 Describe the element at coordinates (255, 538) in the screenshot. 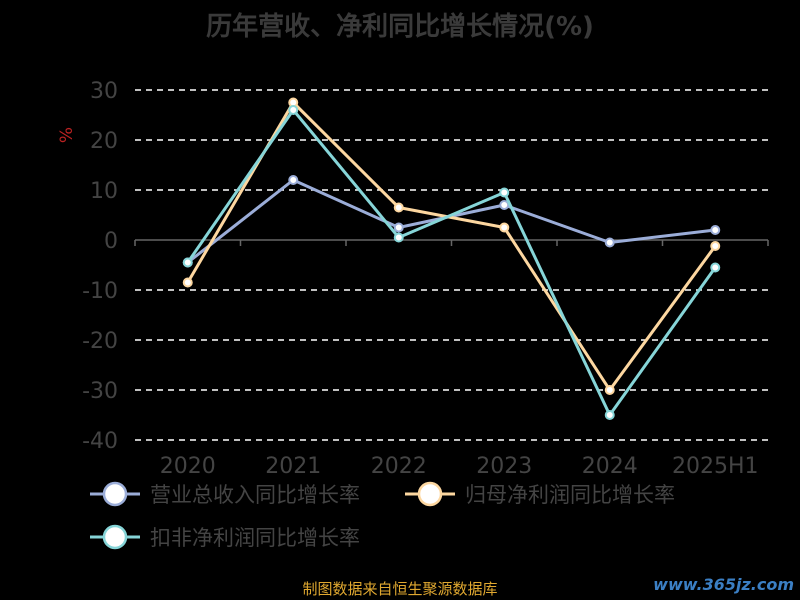

I see `legend-label: 扣非净利润同比增长率` at that location.